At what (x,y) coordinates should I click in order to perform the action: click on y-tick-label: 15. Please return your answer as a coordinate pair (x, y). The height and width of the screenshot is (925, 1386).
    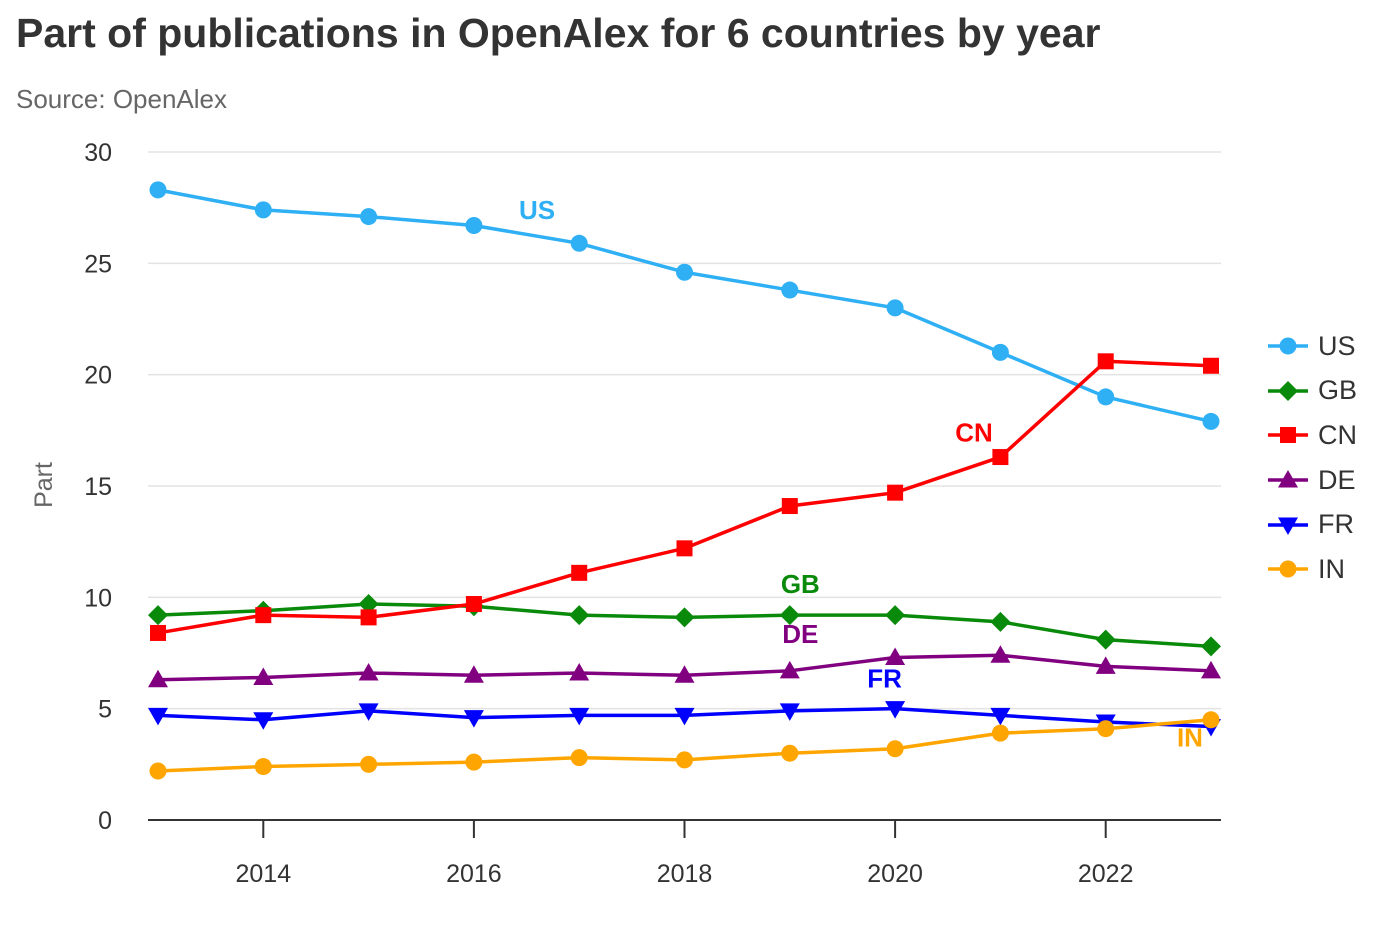
    Looking at the image, I should click on (98, 487).